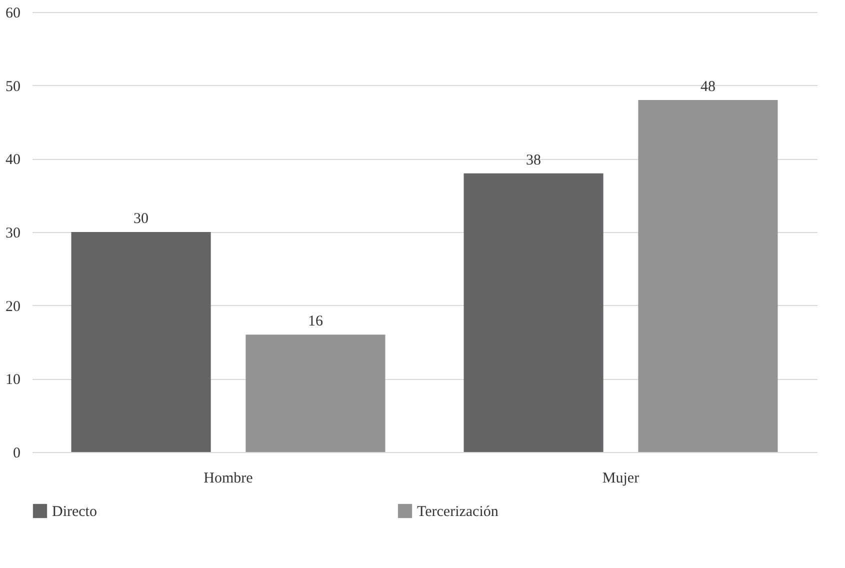 This screenshot has width=845, height=568. I want to click on data-label: 48, so click(708, 87).